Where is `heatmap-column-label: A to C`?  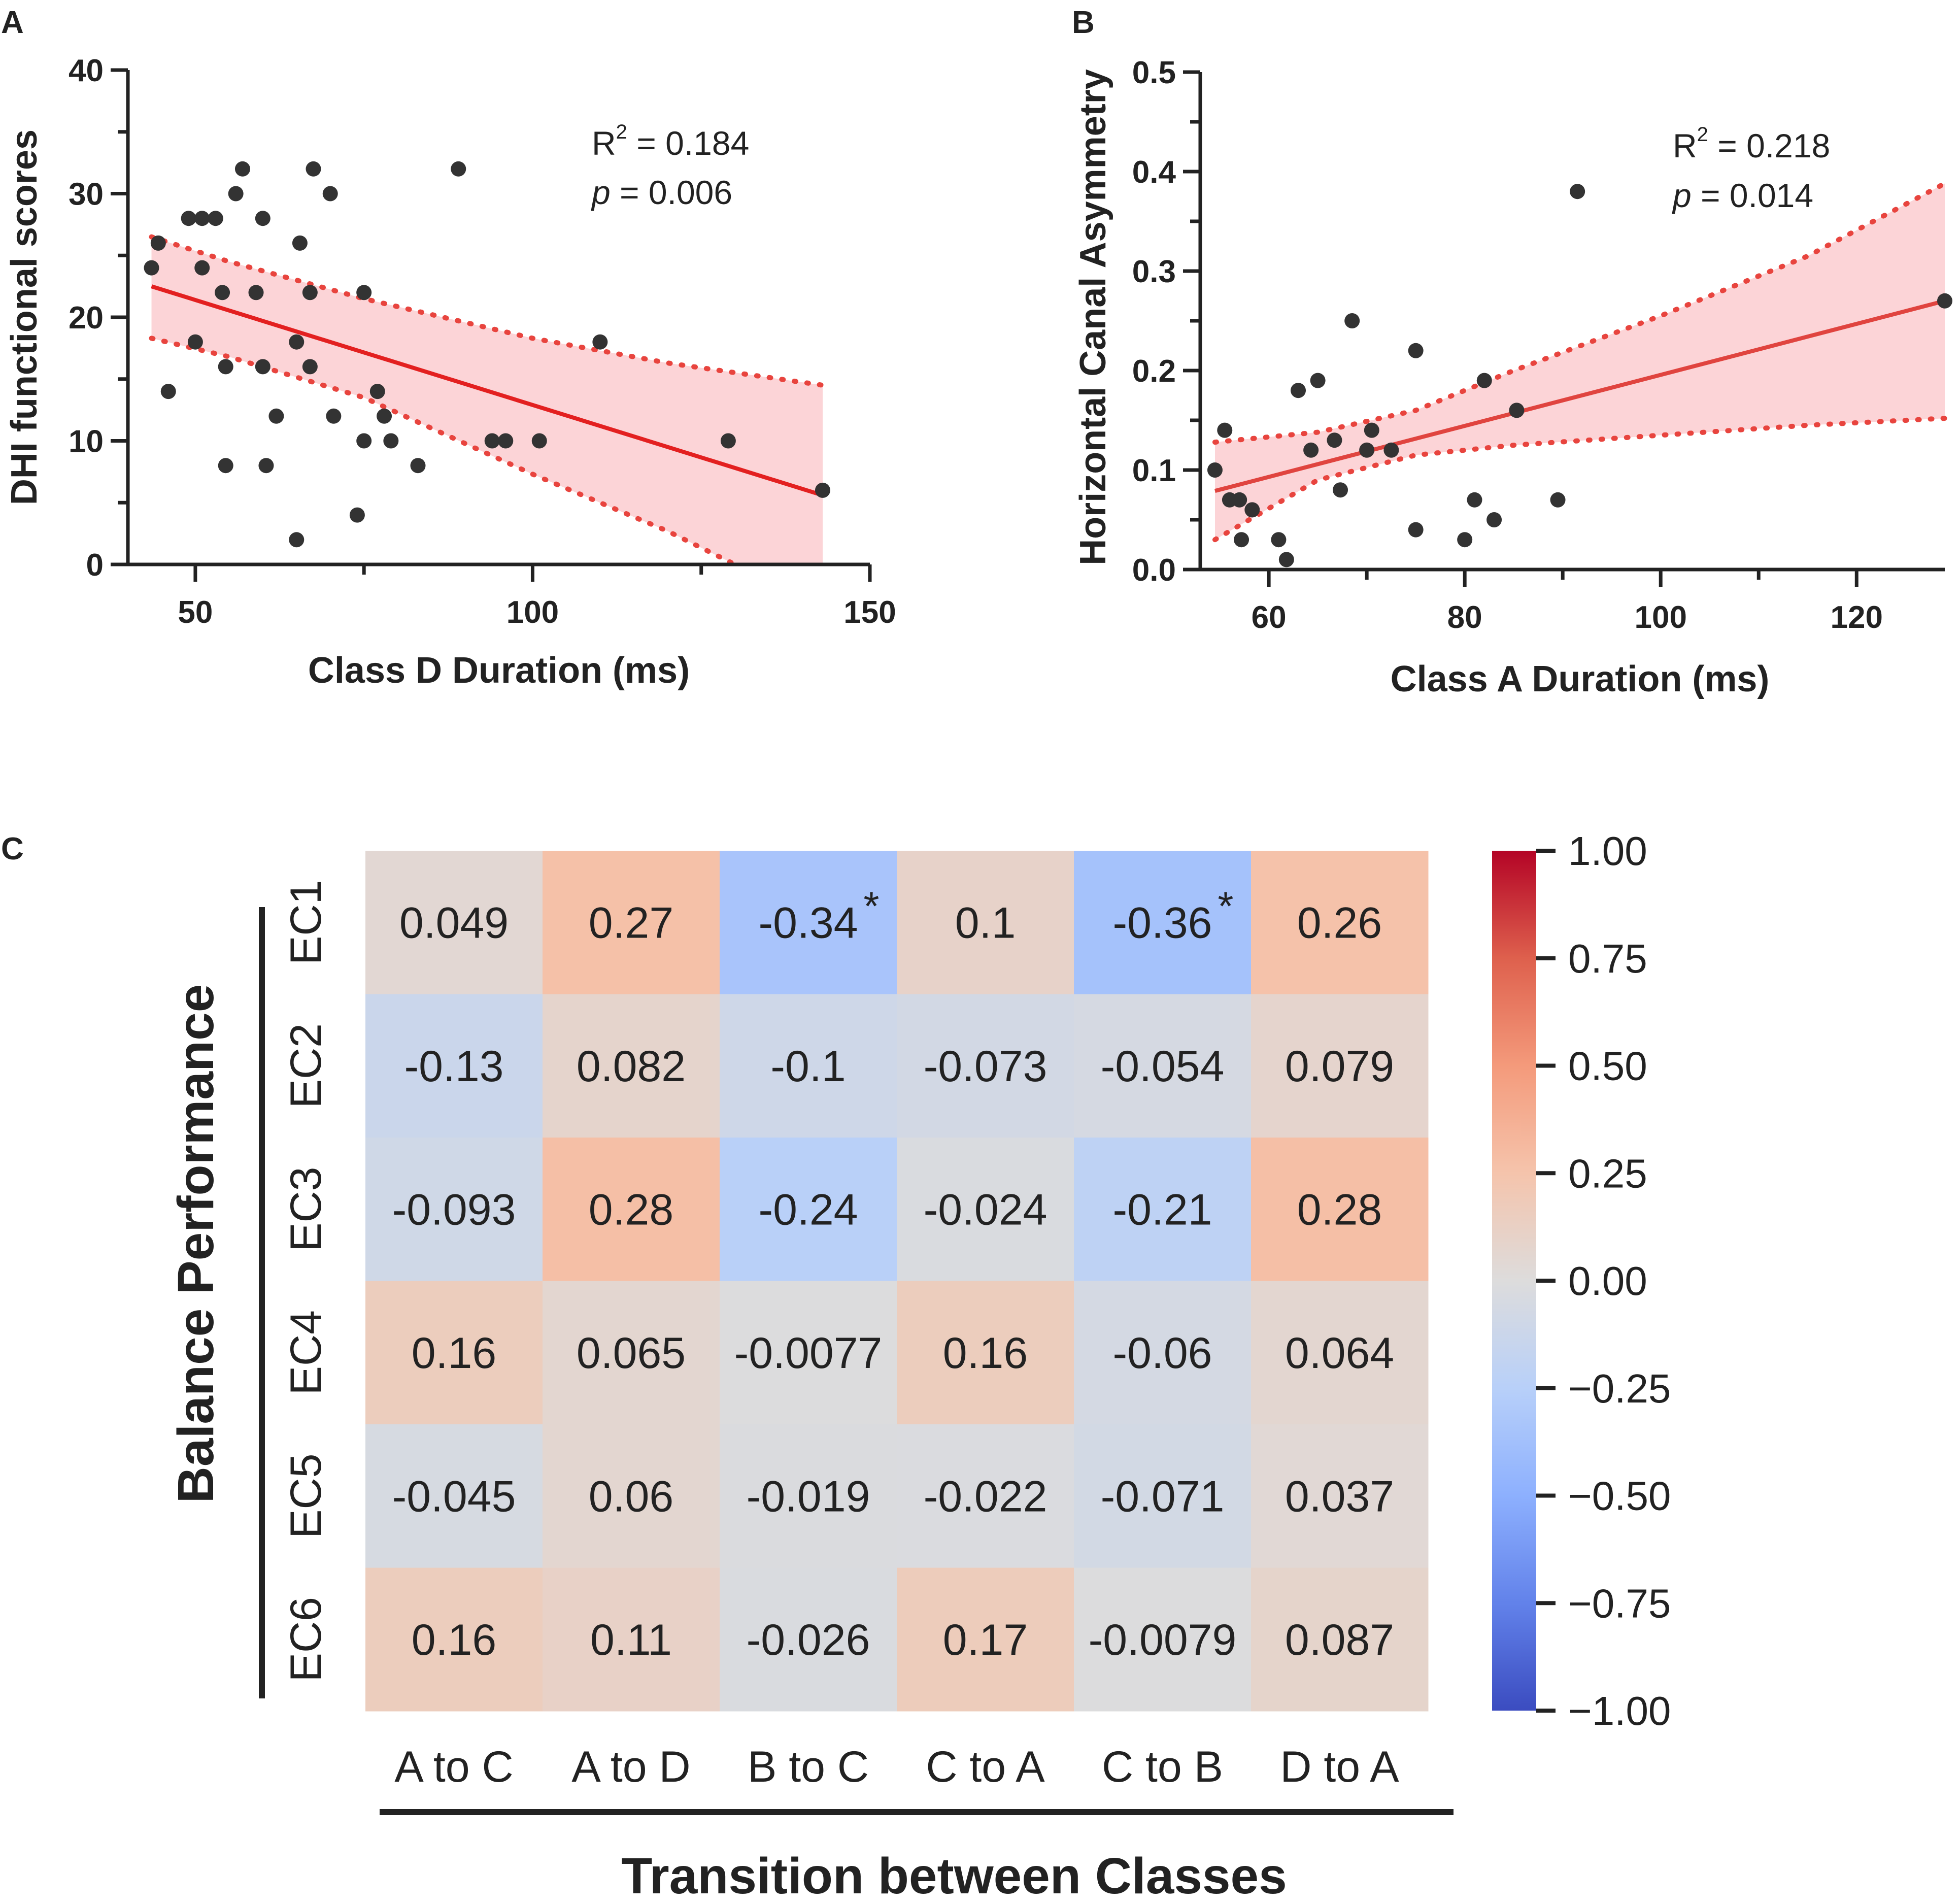 heatmap-column-label: A to C is located at coordinates (453, 1767).